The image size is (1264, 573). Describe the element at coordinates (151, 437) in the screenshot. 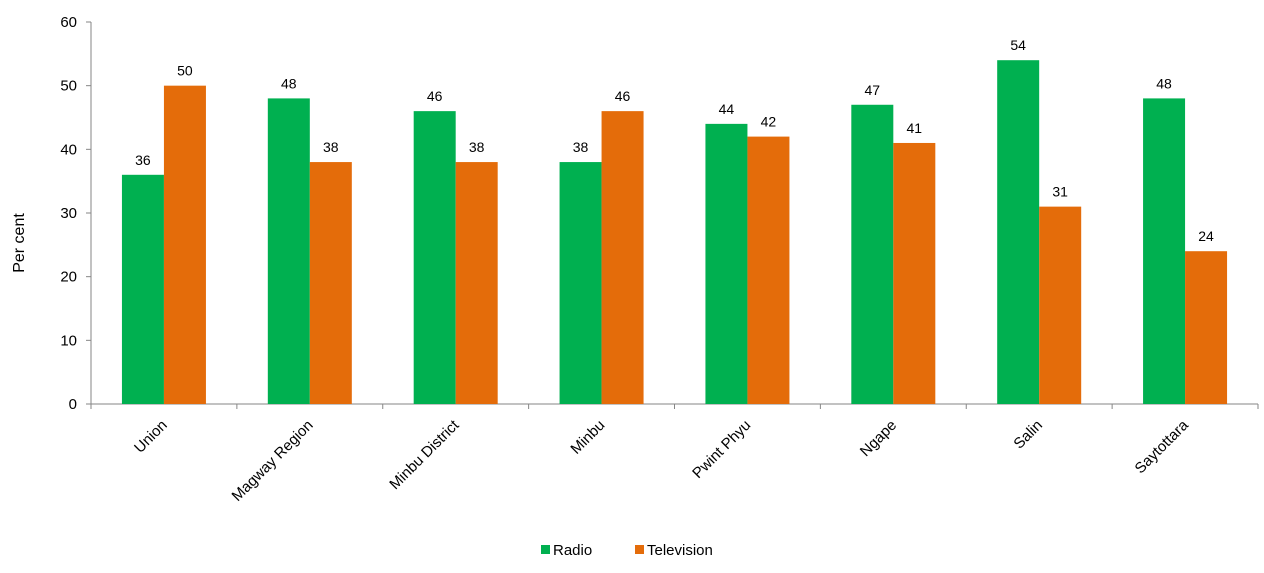

I see `x-category-label: Union` at that location.